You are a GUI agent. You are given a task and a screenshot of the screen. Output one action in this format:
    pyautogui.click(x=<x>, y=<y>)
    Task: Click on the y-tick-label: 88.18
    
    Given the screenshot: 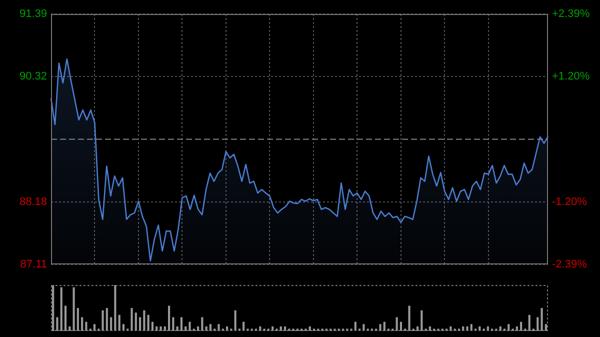 What is the action you would take?
    pyautogui.click(x=33, y=202)
    